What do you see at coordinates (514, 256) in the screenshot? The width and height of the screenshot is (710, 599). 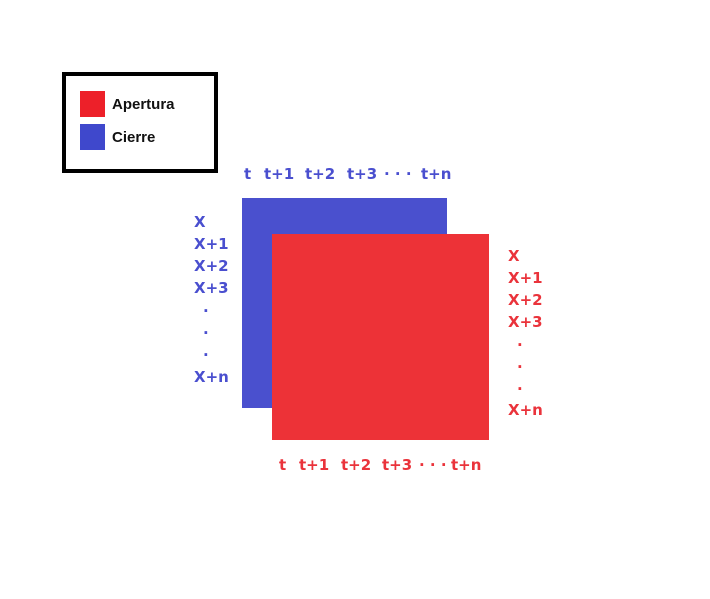 I see `apertura-row-label: X` at bounding box center [514, 256].